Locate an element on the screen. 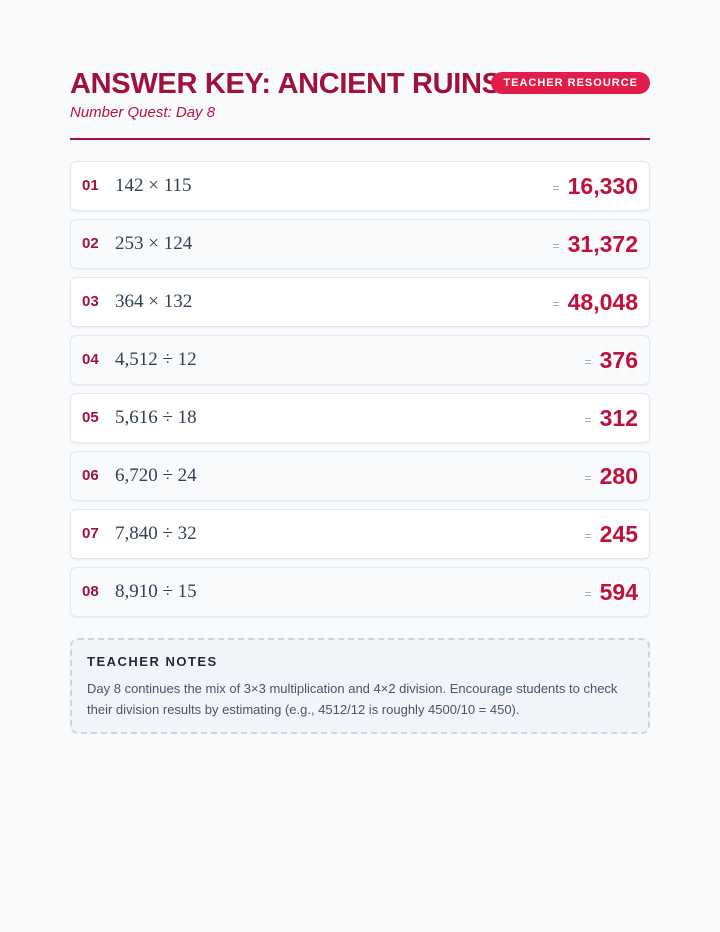 The image size is (720, 932). problem-number: 03 is located at coordinates (90, 301).